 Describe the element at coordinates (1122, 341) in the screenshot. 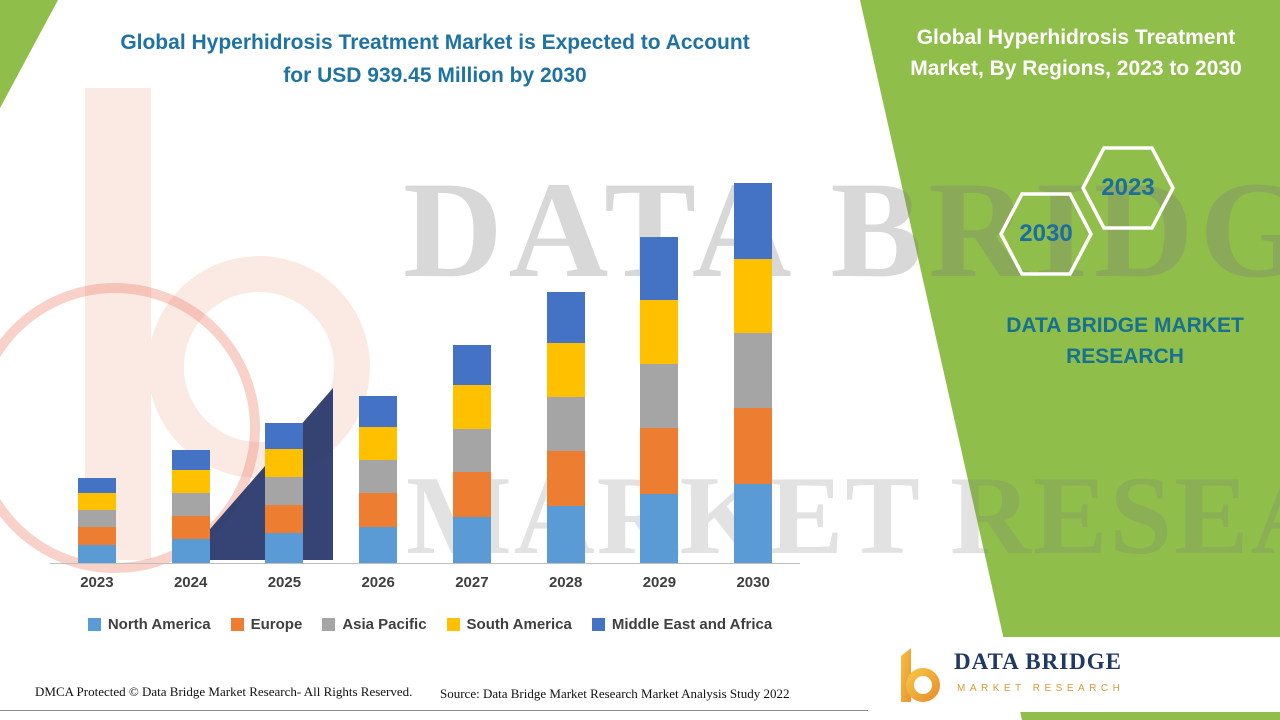

I see `brand-name-side: DATA BRIDGE MARKET RESEARCH` at that location.